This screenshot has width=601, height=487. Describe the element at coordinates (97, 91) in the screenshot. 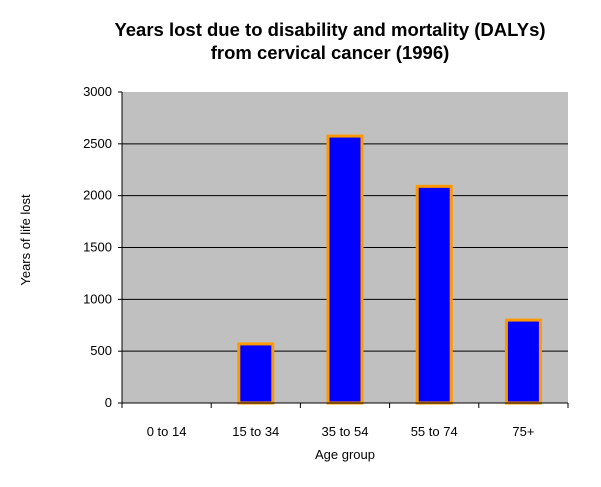

I see `y-tick-label: 3000` at that location.